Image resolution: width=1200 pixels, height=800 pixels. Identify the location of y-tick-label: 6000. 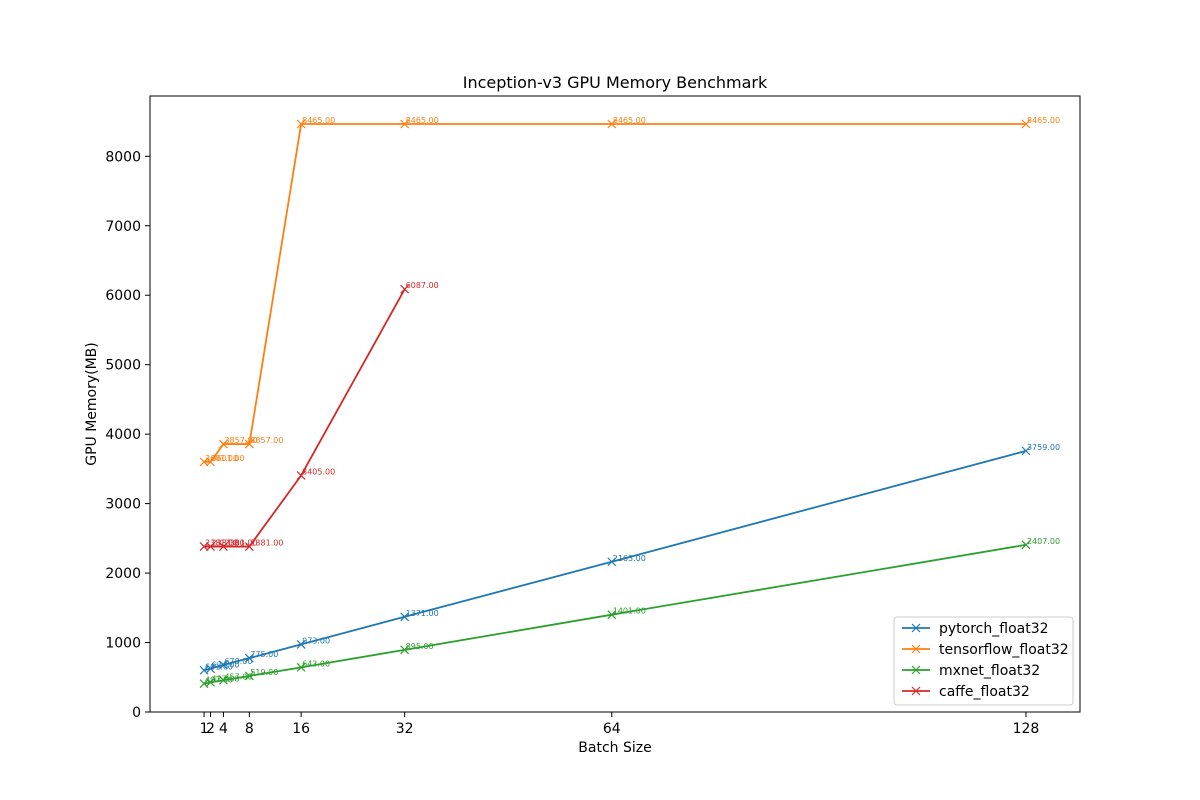
(123, 296).